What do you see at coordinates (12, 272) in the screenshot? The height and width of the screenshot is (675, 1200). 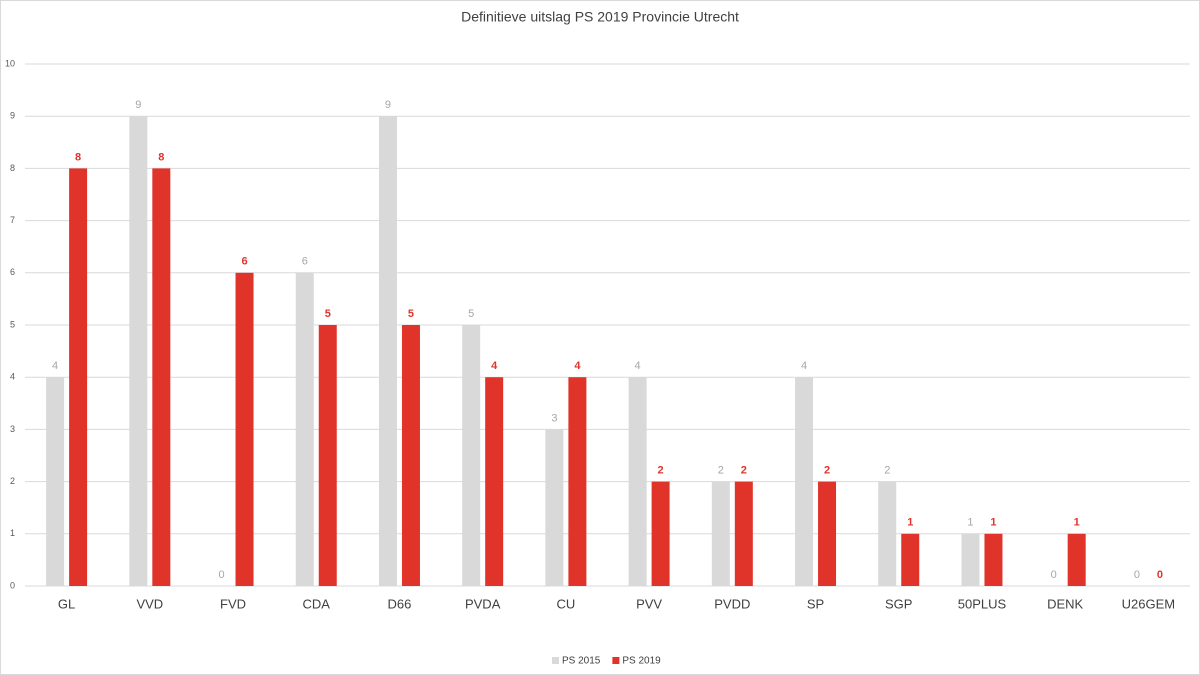 I see `y-tick-label: 6` at bounding box center [12, 272].